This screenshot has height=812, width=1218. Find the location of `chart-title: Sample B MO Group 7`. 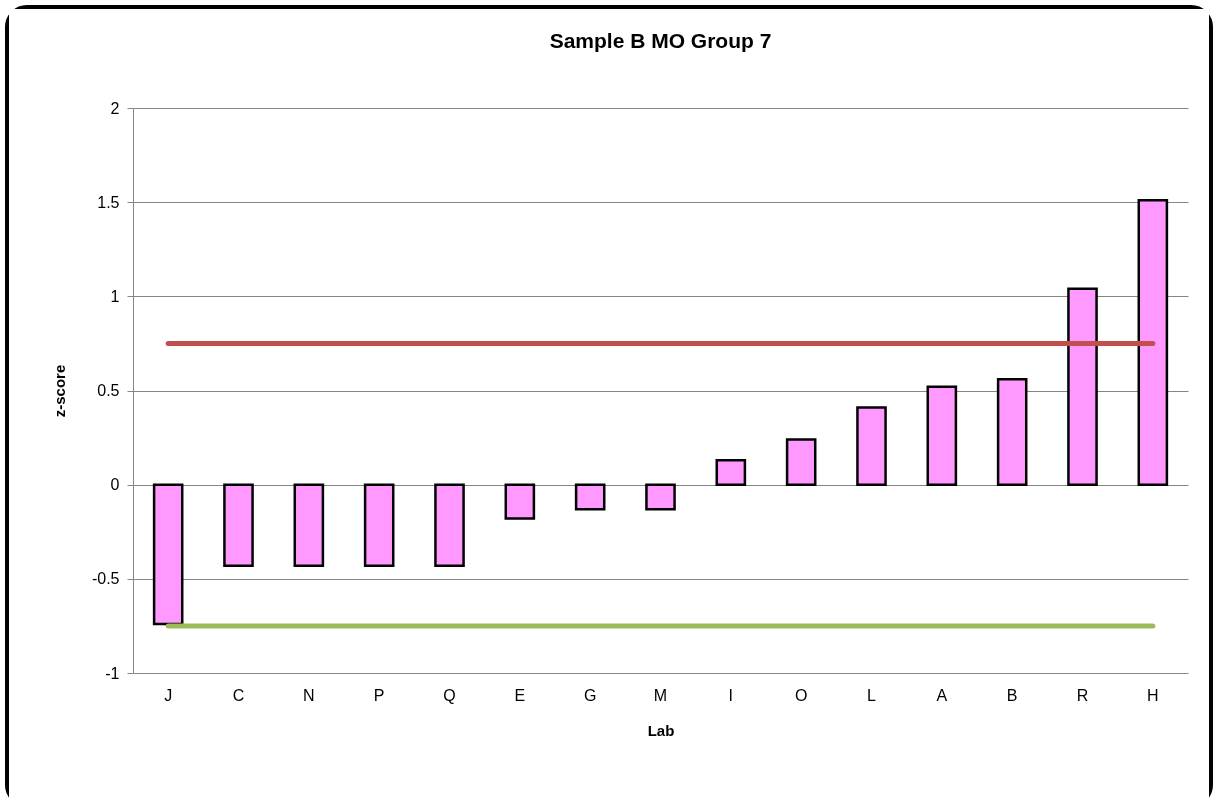

chart-title: Sample B MO Group 7 is located at coordinates (660, 40).